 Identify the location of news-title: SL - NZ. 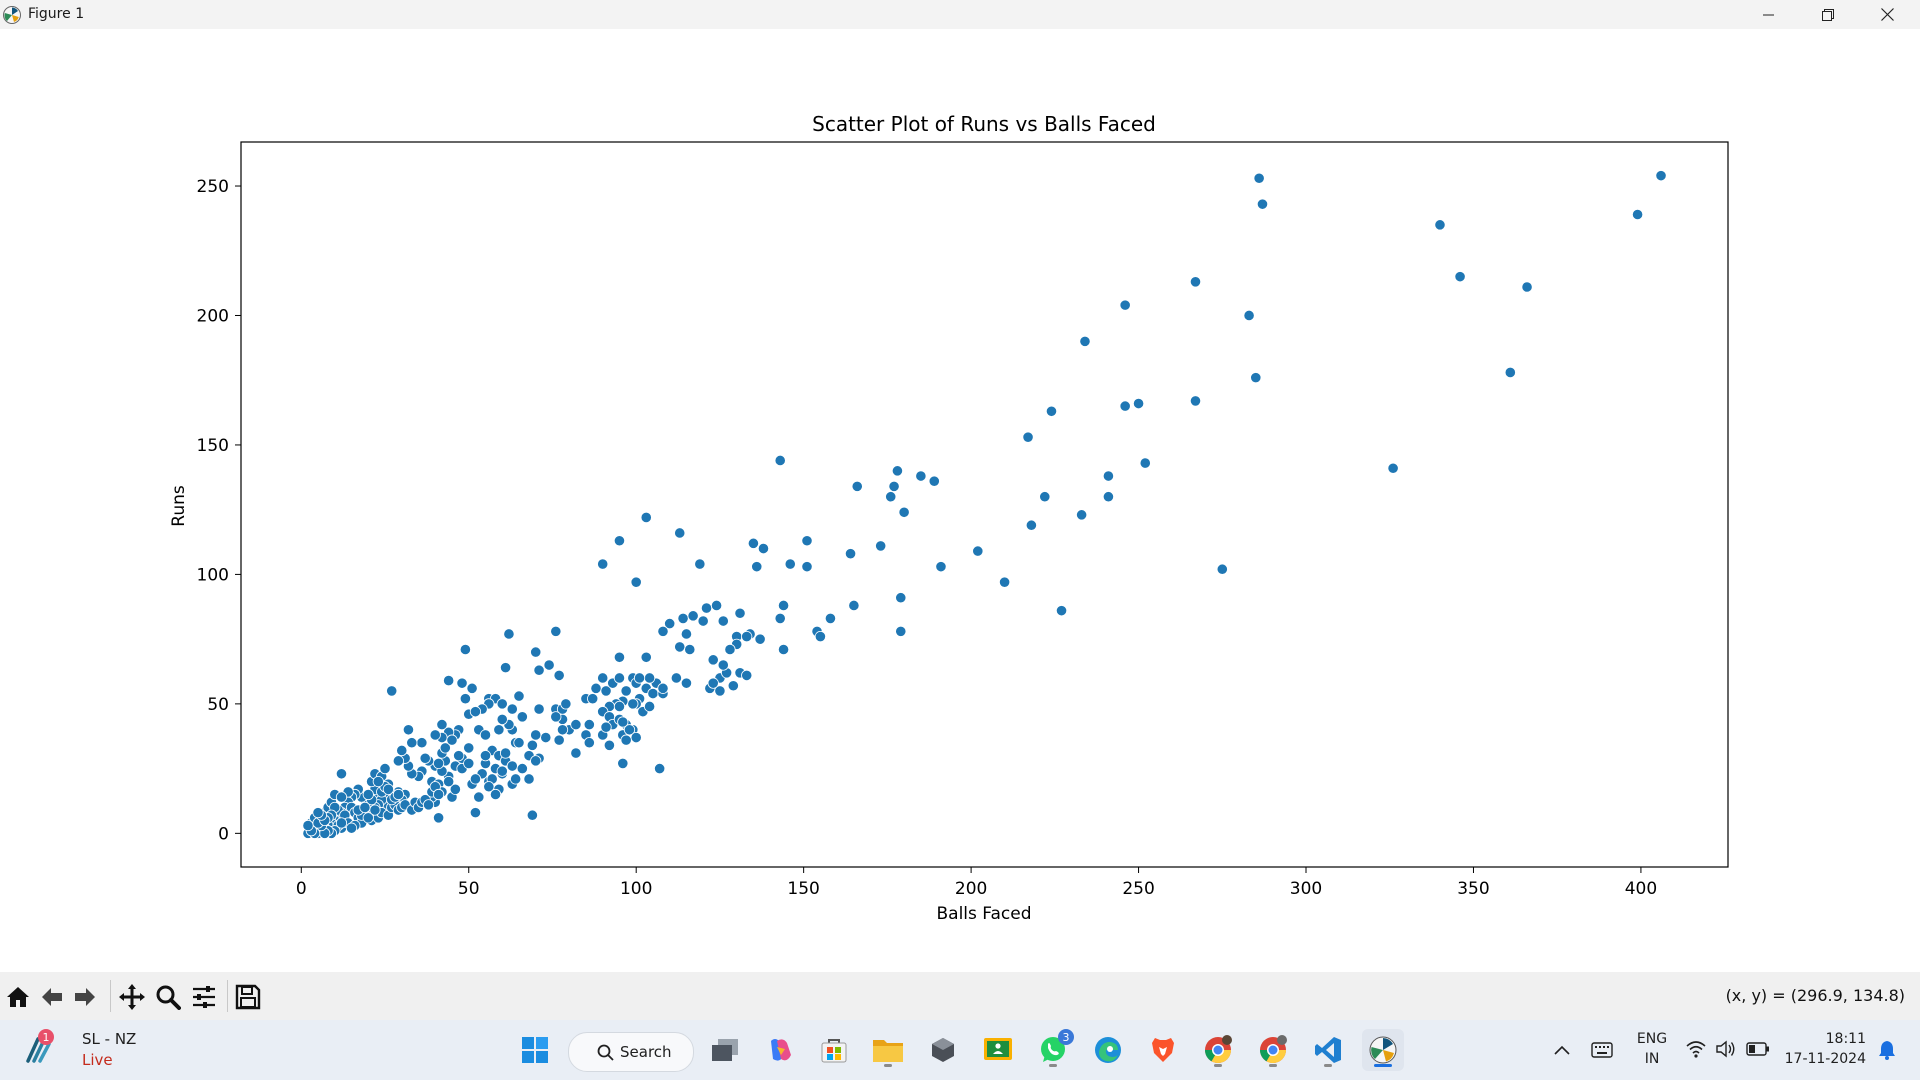
(109, 1039).